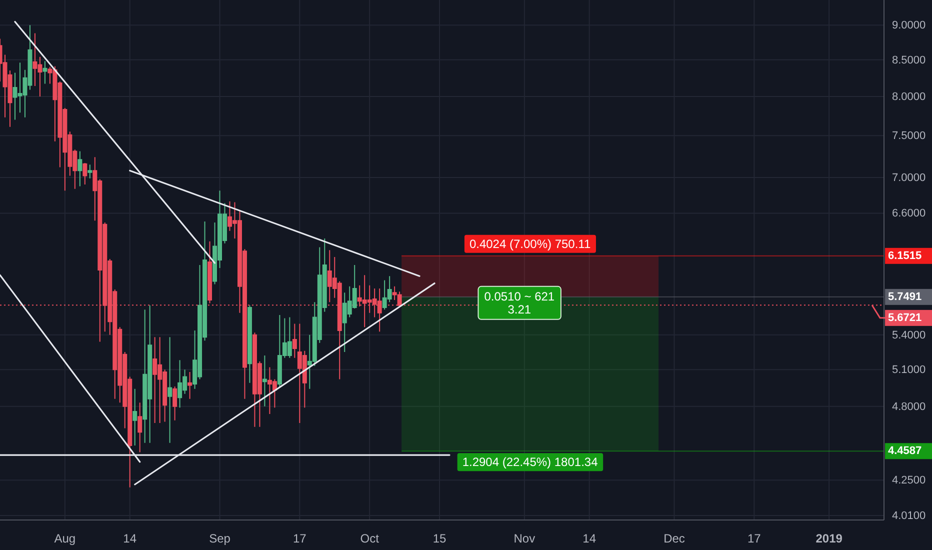 This screenshot has width=932, height=550. Describe the element at coordinates (905, 296) in the screenshot. I see `ref-line-label: 5.7491` at that location.